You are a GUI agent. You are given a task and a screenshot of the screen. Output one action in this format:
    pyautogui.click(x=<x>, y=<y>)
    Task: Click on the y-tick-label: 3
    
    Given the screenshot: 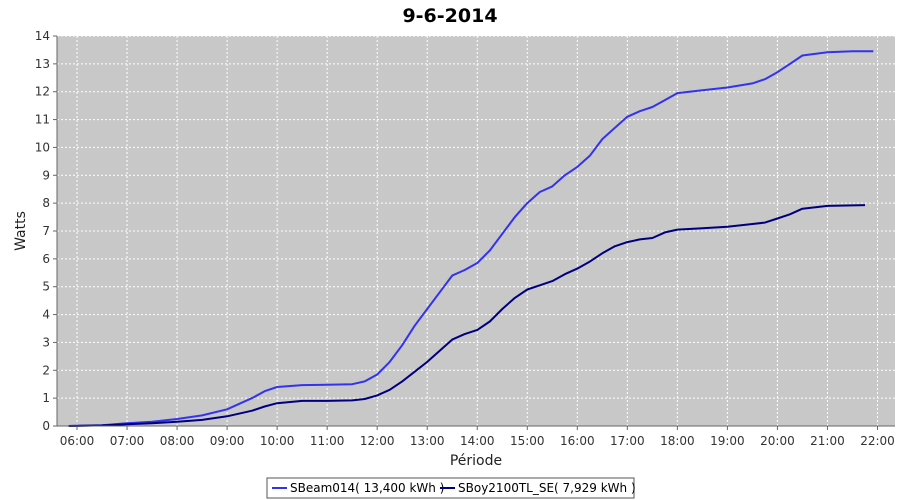 What is the action you would take?
    pyautogui.click(x=46, y=342)
    